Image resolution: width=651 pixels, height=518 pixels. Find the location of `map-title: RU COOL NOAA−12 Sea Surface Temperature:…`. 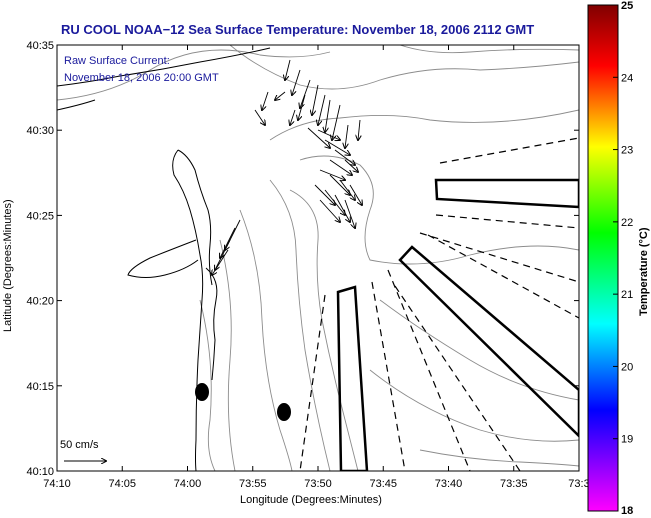

map-title: RU COOL NOAA−12 Sea Surface Temperature:… is located at coordinates (297, 29).